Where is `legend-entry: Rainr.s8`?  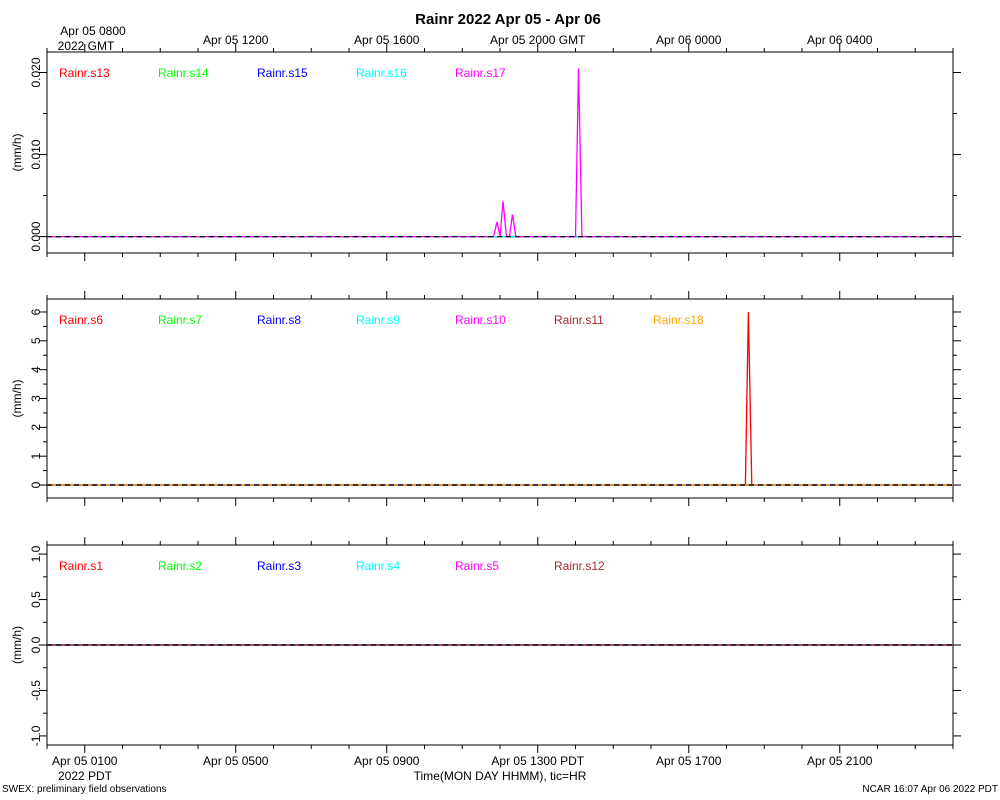
legend-entry: Rainr.s8 is located at coordinates (279, 320).